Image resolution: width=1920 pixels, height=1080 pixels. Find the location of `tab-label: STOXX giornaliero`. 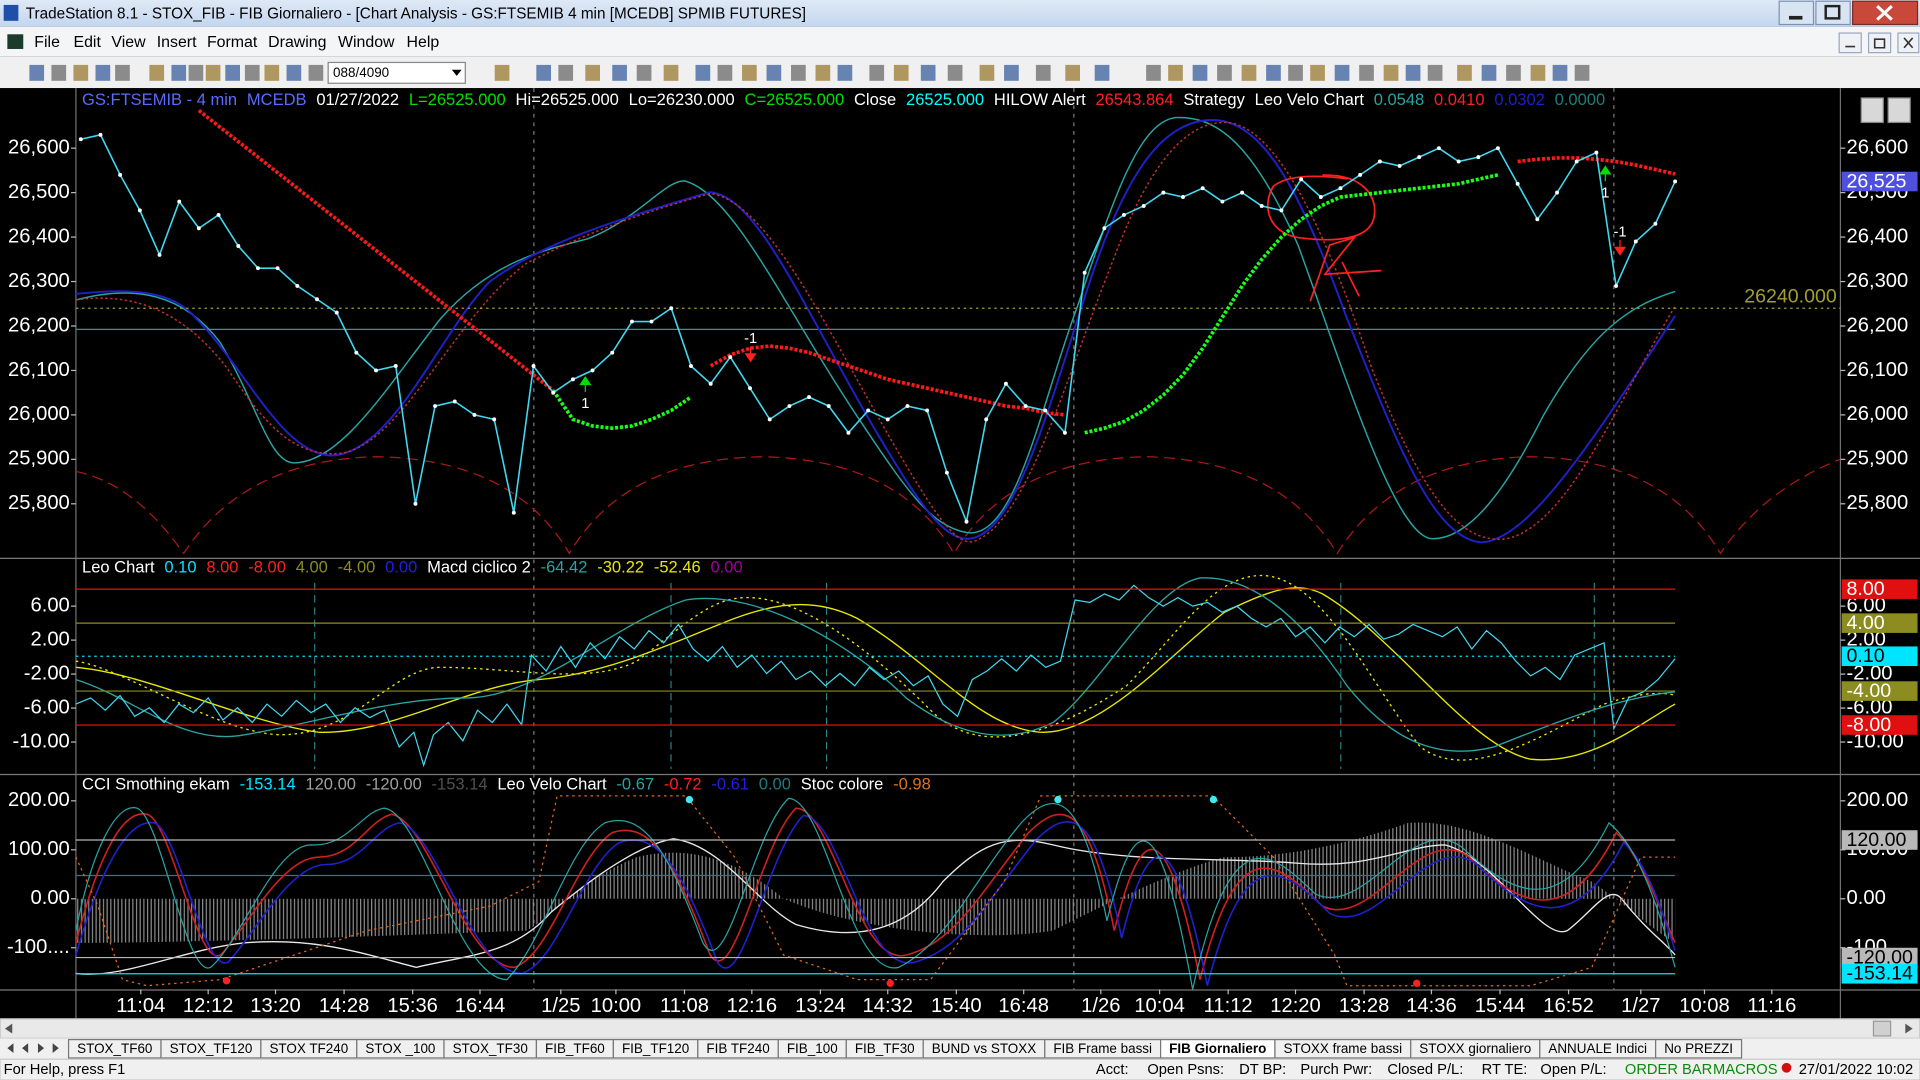

tab-label: STOXX giornaliero is located at coordinates (1475, 1048).